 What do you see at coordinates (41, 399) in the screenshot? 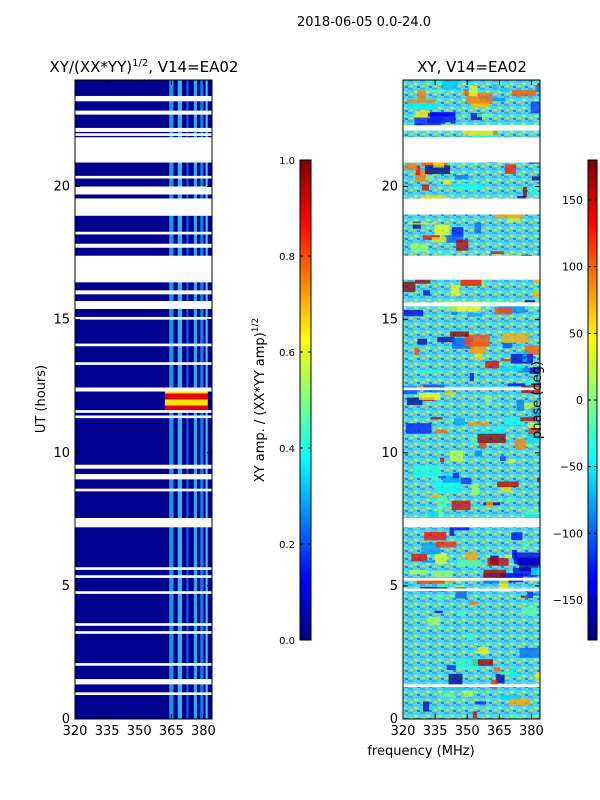
I see `y-axis-label: UT (hours)` at bounding box center [41, 399].